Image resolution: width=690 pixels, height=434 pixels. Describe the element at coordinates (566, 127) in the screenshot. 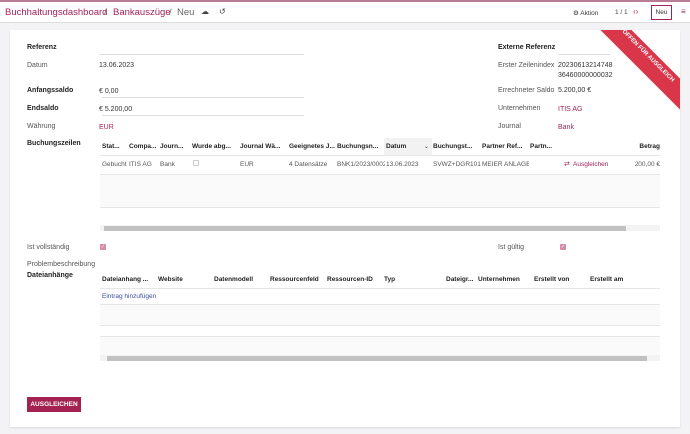

I see `journal-field: Bank` at that location.